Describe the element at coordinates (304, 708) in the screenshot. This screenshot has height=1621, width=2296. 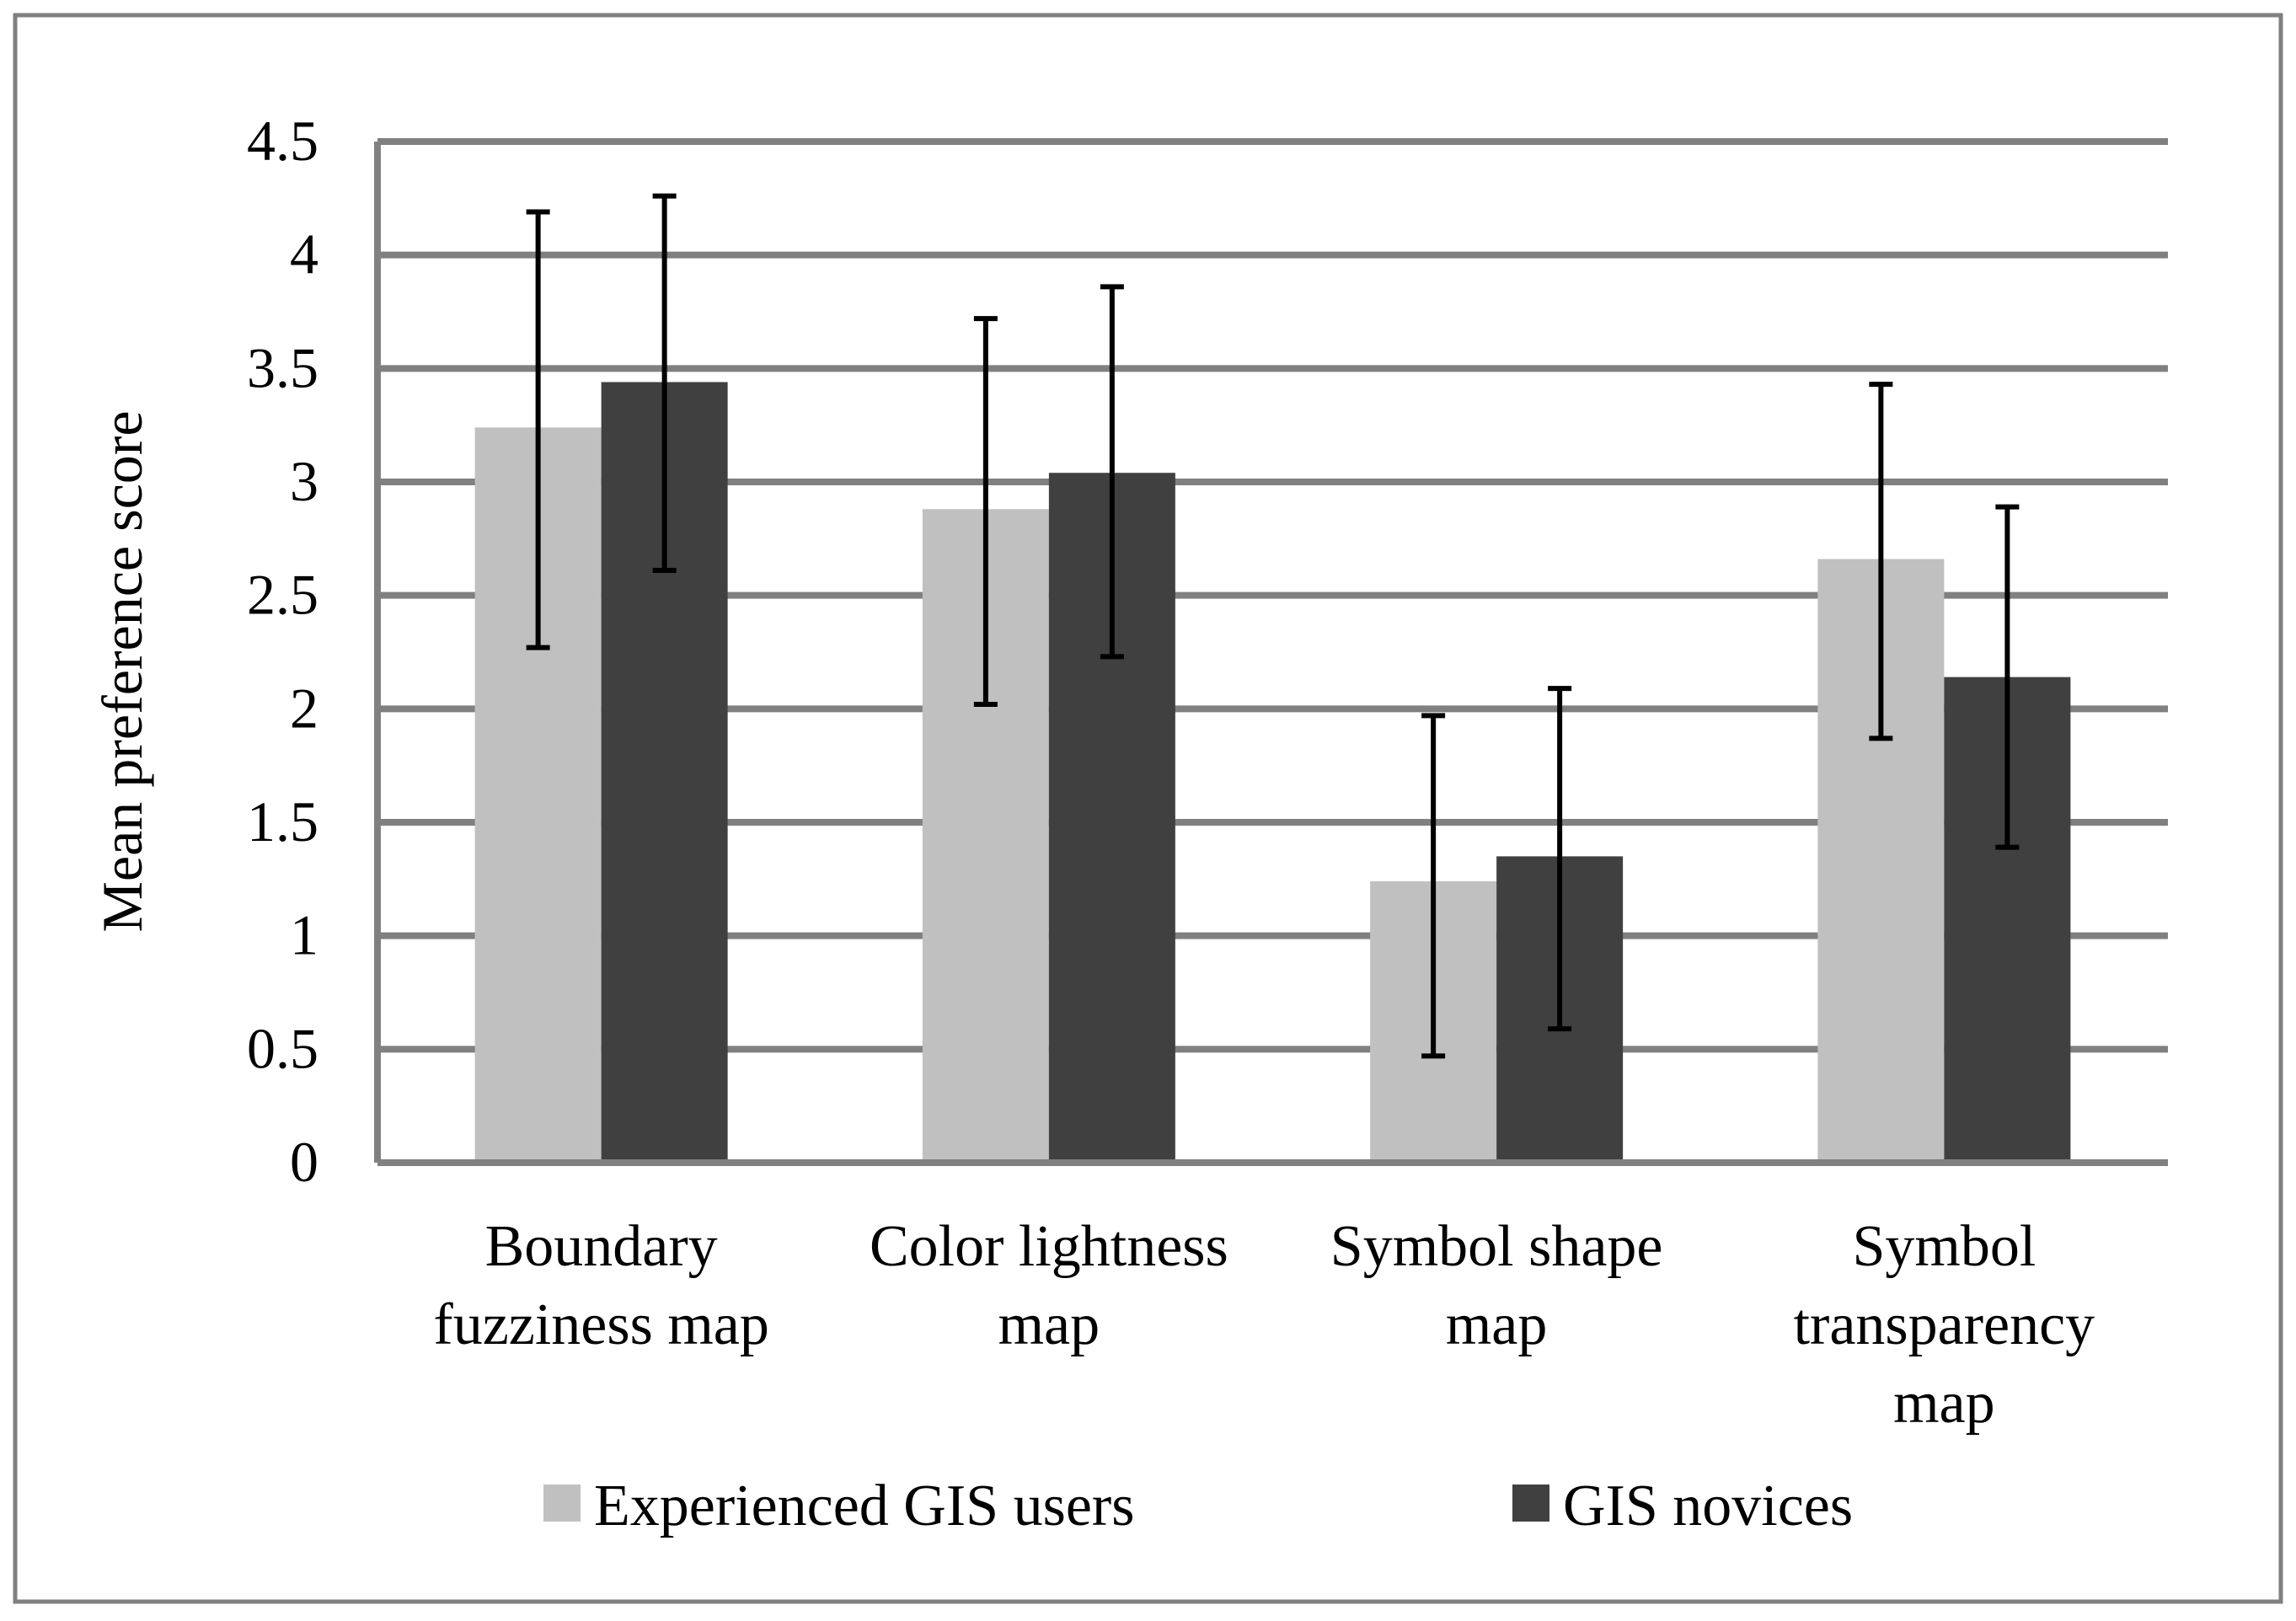
I see `y-tick-label: 2` at that location.